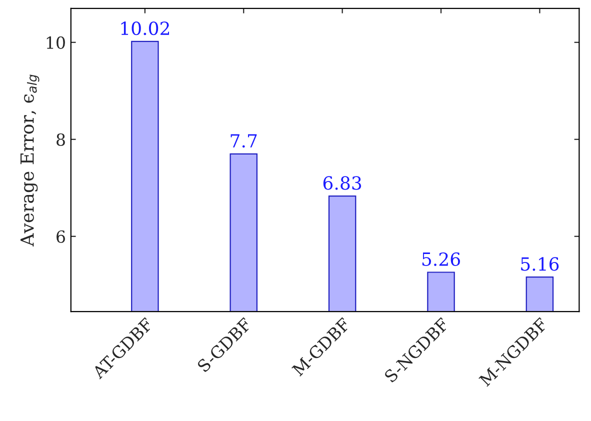 The height and width of the screenshot is (421, 591). Describe the element at coordinates (342, 183) in the screenshot. I see `data-label: 6.83` at that location.